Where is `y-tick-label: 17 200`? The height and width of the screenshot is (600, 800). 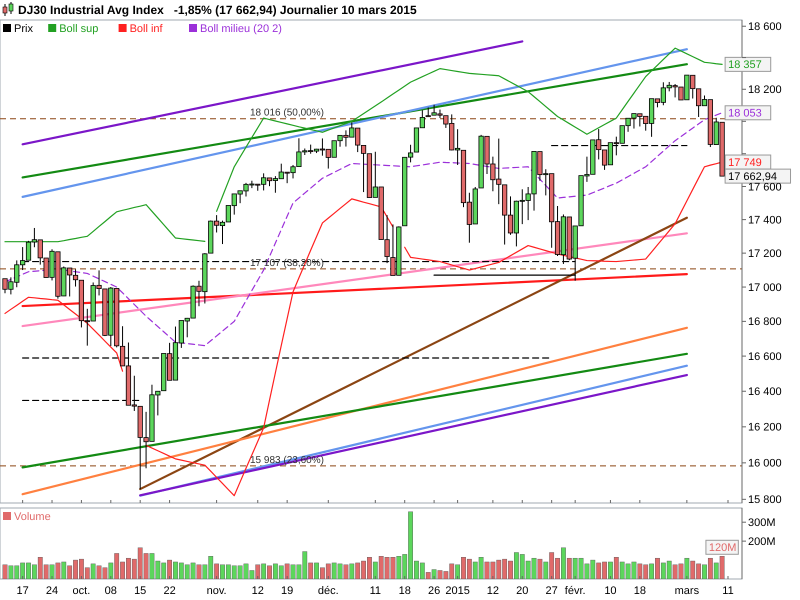
y-tick-label: 17 200 is located at coordinates (765, 254).